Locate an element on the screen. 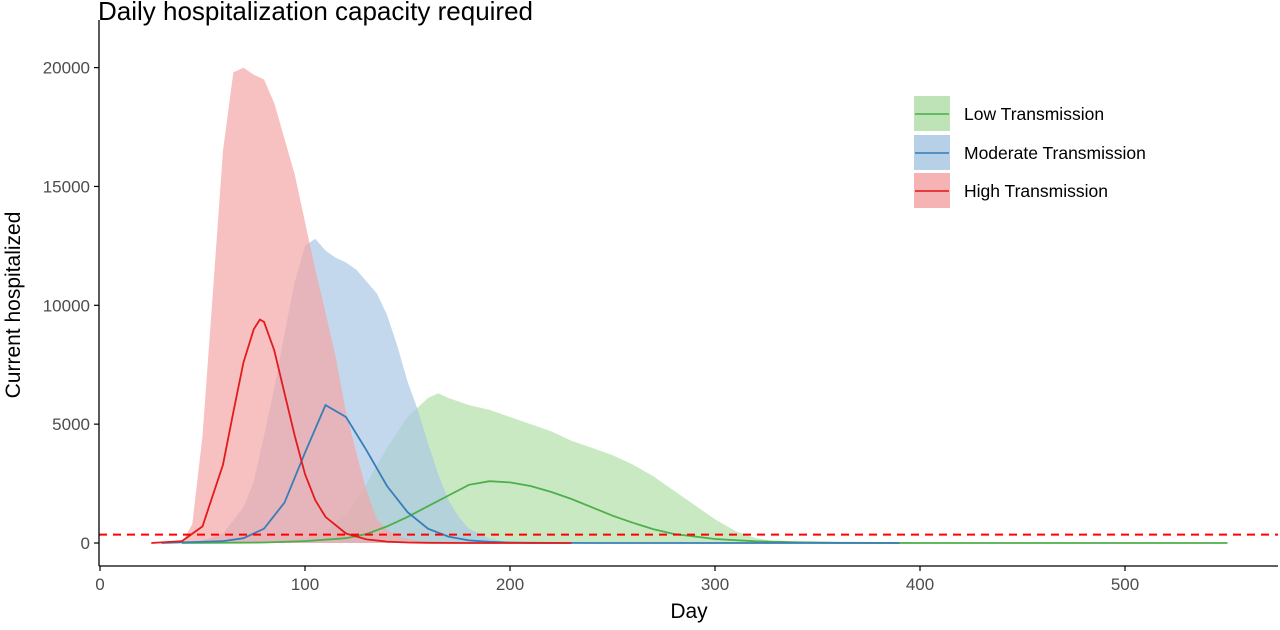  x-tick-label: 400 is located at coordinates (920, 584).